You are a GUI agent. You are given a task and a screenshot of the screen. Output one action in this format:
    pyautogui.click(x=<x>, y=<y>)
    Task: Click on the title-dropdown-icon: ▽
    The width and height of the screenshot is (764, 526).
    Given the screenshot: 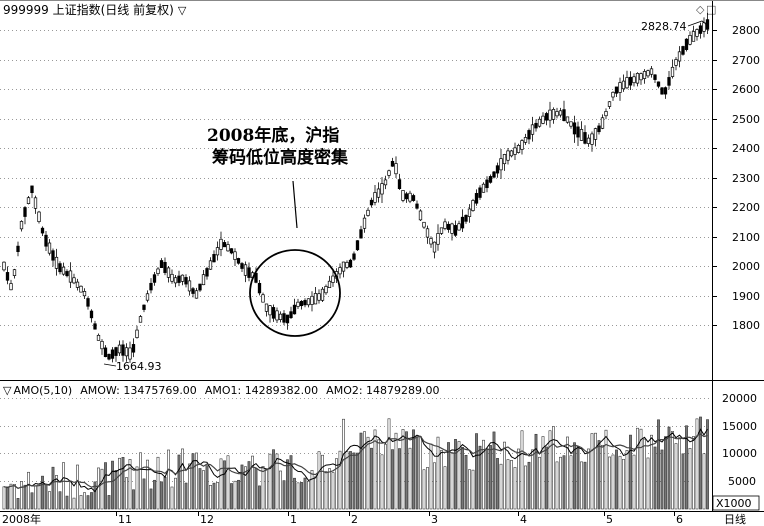 What is the action you would take?
    pyautogui.click(x=182, y=10)
    